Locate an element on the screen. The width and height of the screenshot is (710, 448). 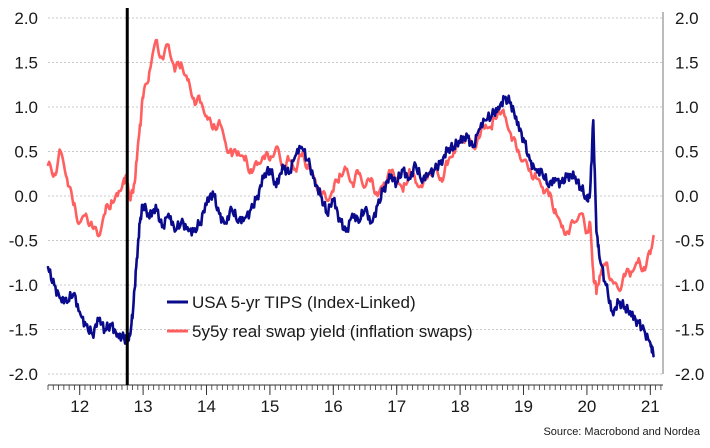
y-tick-label-right: 0.5 is located at coordinates (687, 152).